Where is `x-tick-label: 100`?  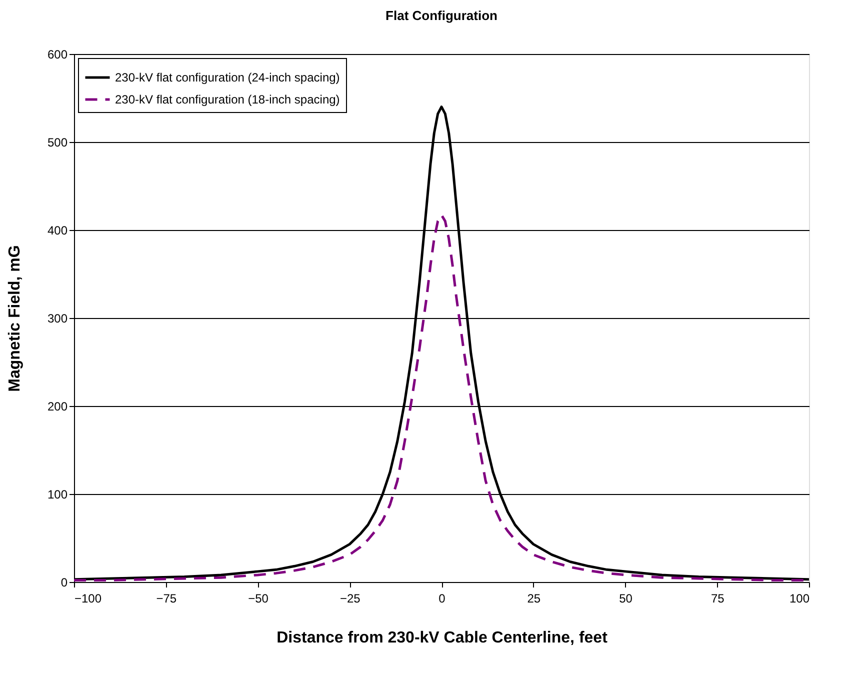
x-tick-label: 100 is located at coordinates (799, 599).